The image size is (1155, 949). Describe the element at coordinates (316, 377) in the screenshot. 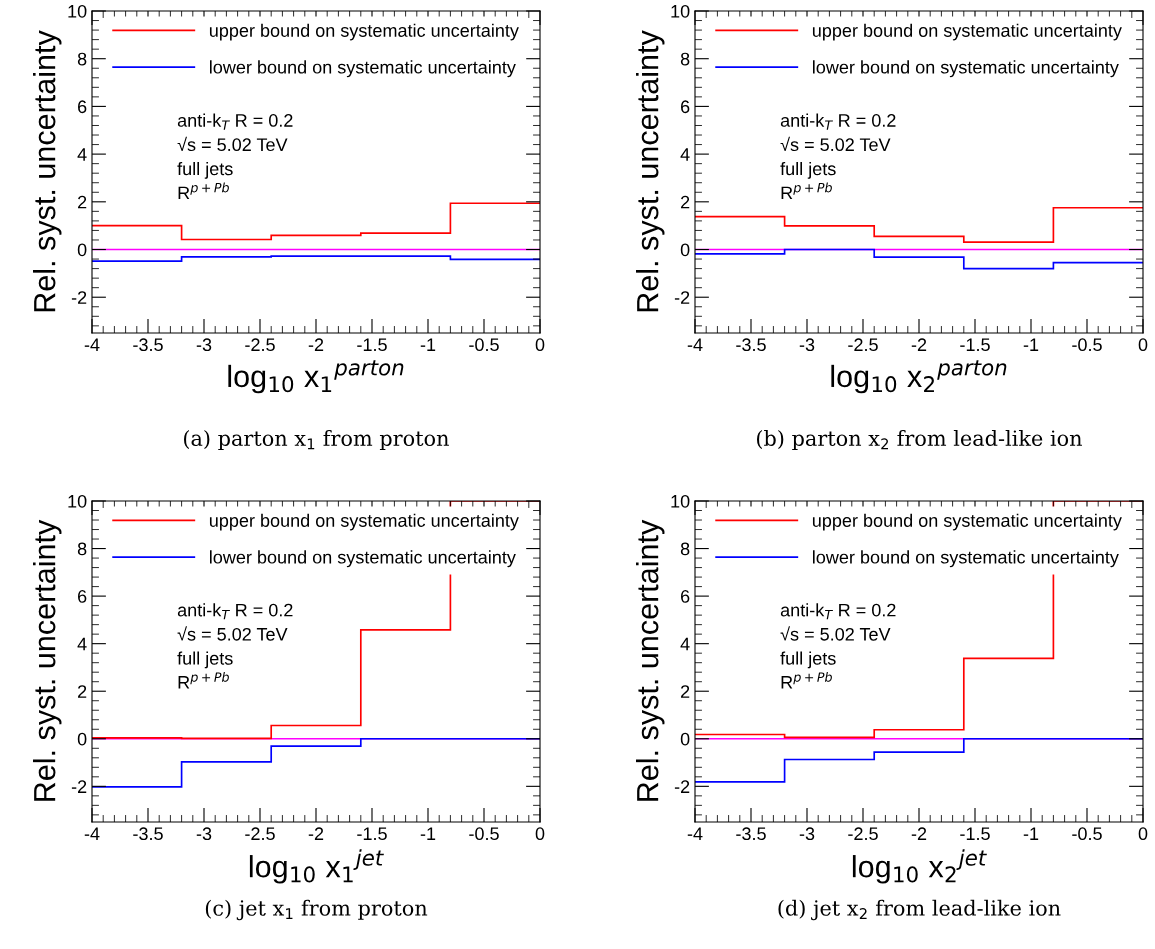

I see `x-axis-title: log$_{10}$ x$_{1}$$^{parton}$` at that location.